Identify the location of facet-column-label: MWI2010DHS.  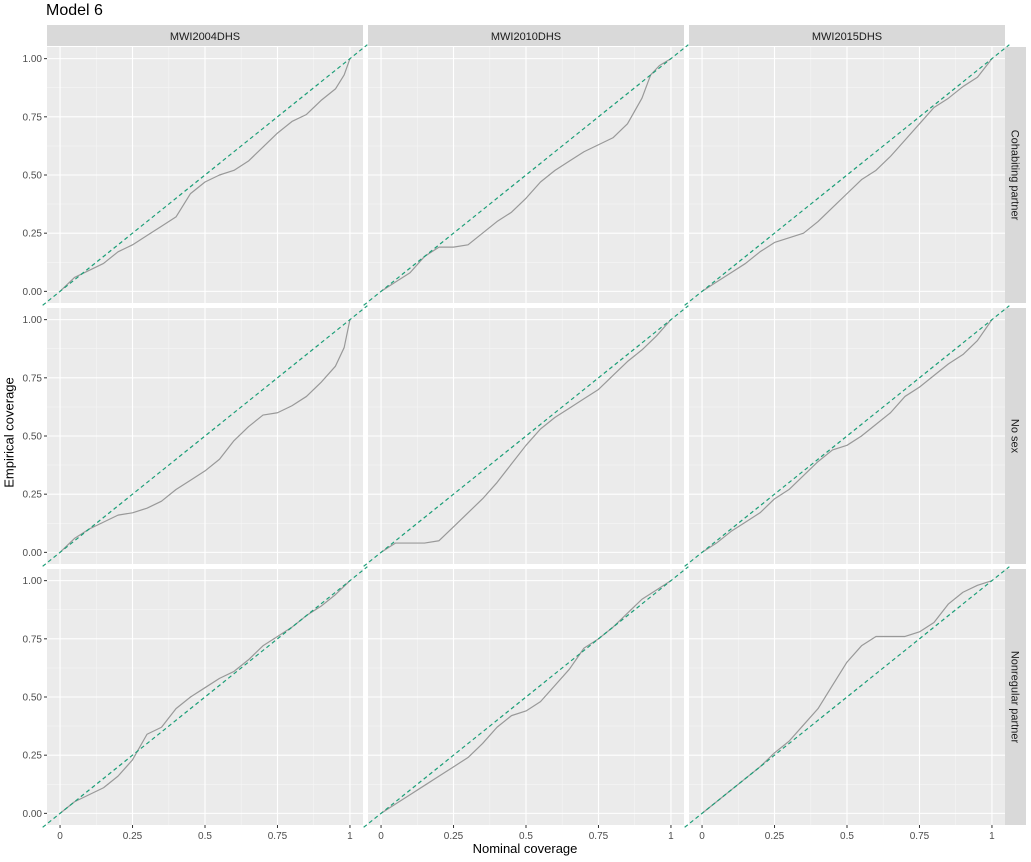
(526, 37).